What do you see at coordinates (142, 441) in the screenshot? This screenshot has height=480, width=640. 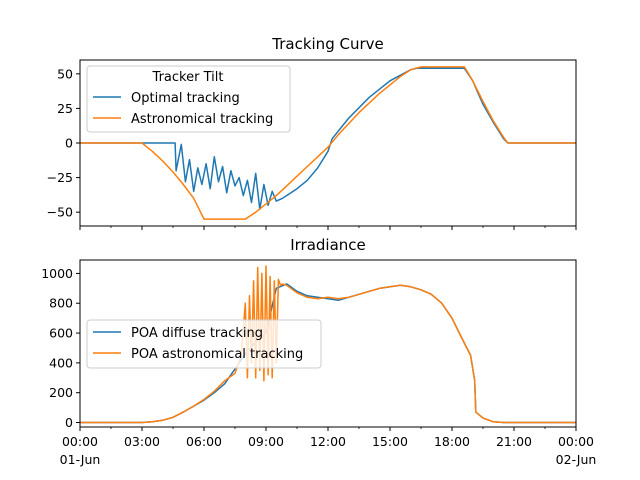 I see `x-tick-label: 03:00` at bounding box center [142, 441].